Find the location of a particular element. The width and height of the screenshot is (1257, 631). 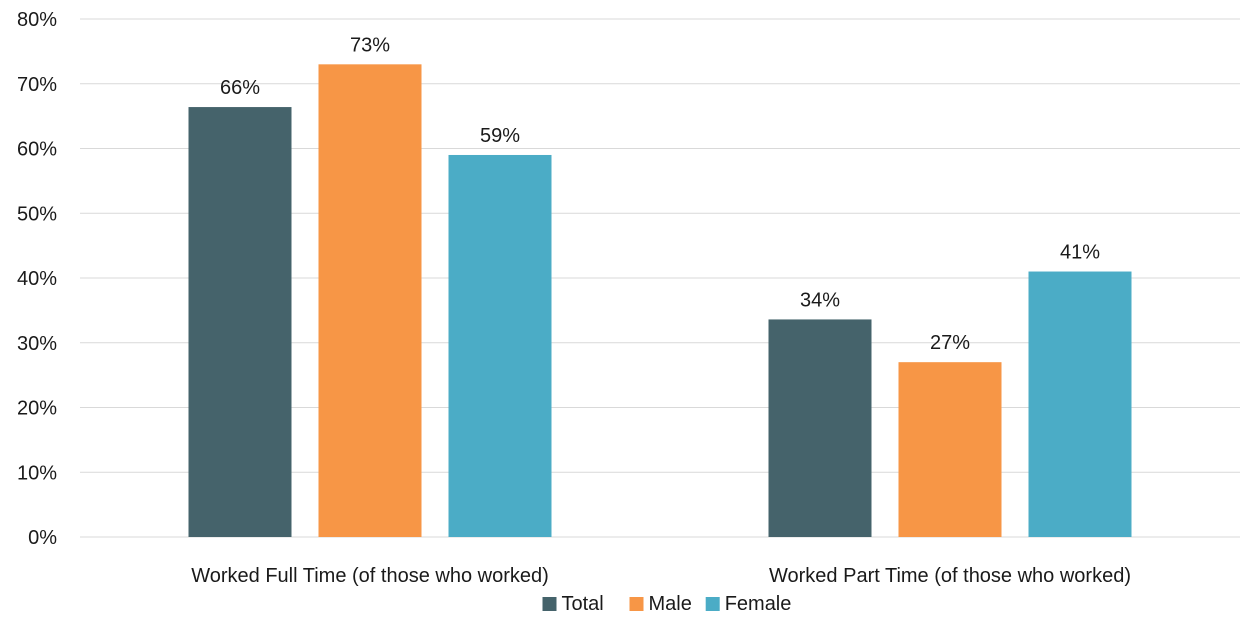

y-tick-label: 40% is located at coordinates (37, 279).